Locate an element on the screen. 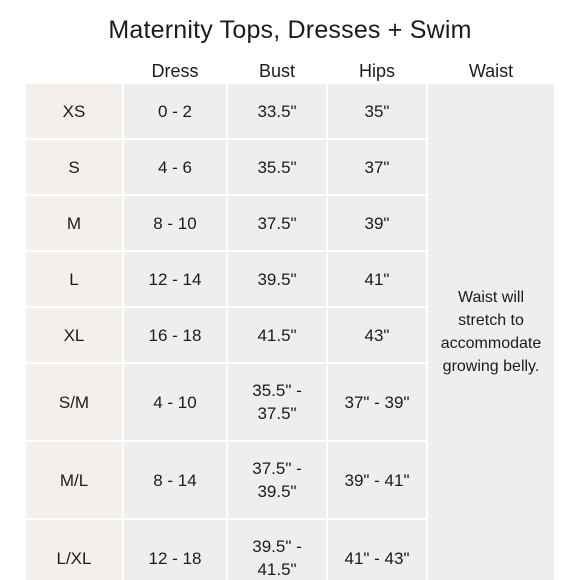 The image size is (580, 580). hips-cell: 41" - 43" is located at coordinates (377, 550).